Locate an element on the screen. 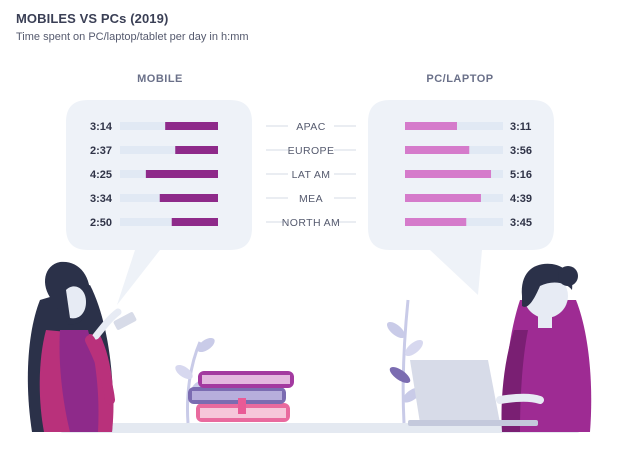 This screenshot has width=618, height=469. books-illustration is located at coordinates (234, 380).